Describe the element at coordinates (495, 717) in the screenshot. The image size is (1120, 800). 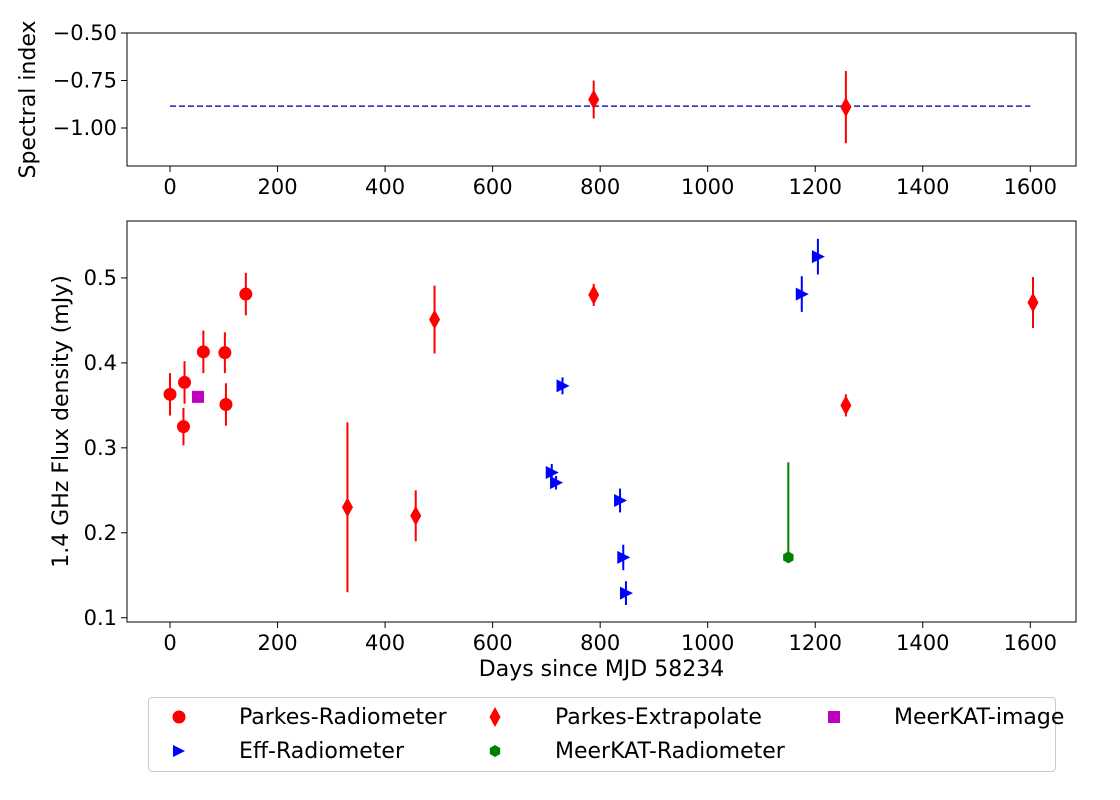
I see `diamond-marker-icon` at that location.